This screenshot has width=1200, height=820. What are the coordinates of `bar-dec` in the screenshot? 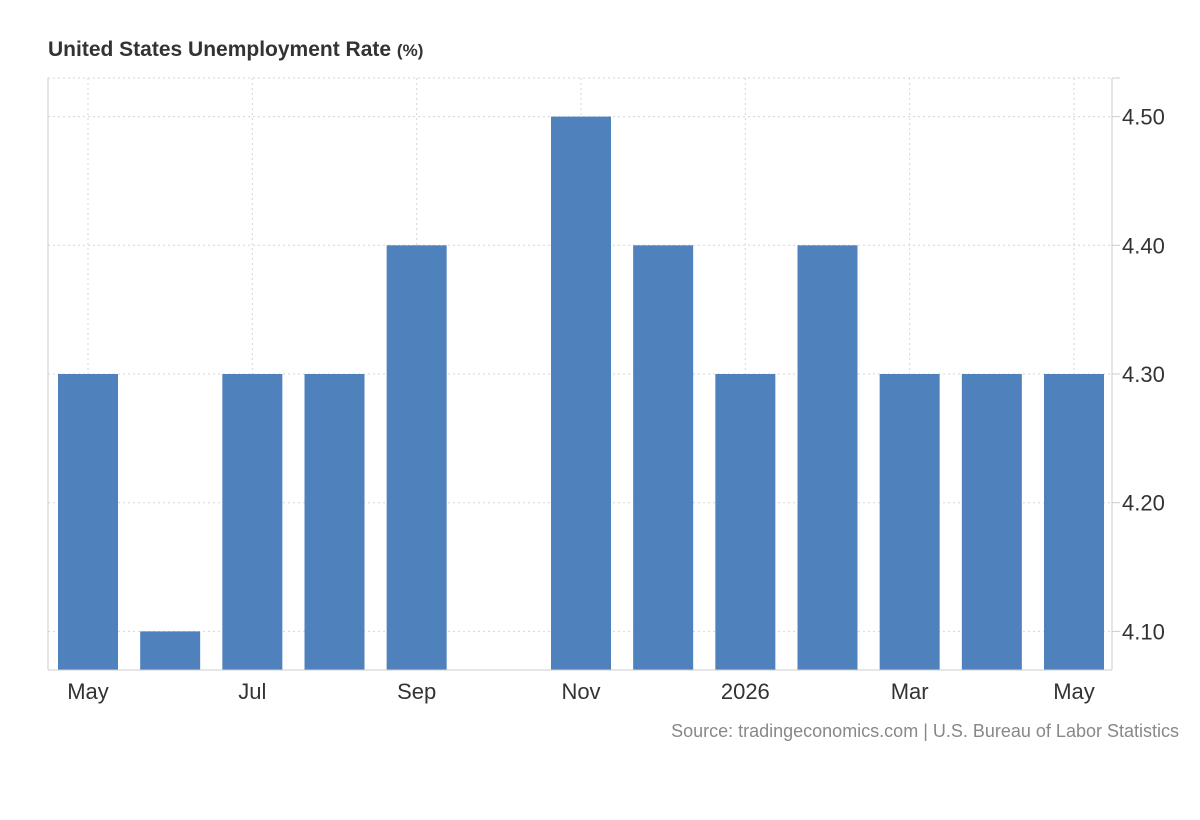 It's located at (663, 457).